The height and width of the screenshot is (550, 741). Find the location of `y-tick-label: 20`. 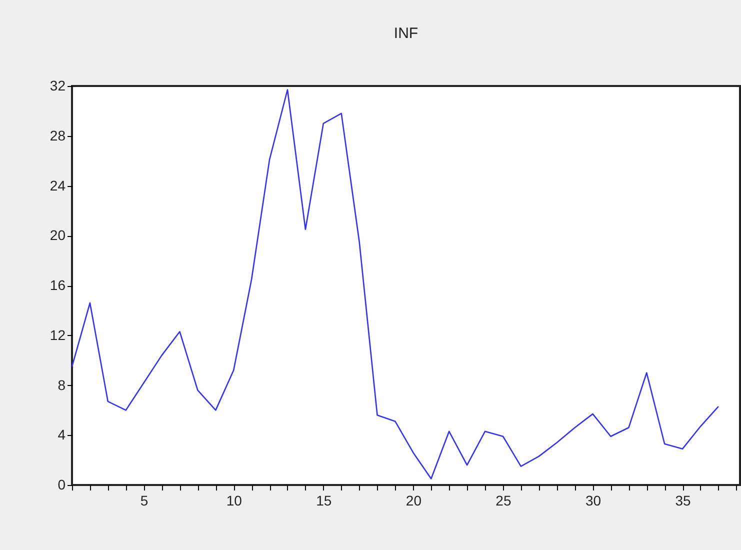

y-tick-label: 20 is located at coordinates (58, 235).